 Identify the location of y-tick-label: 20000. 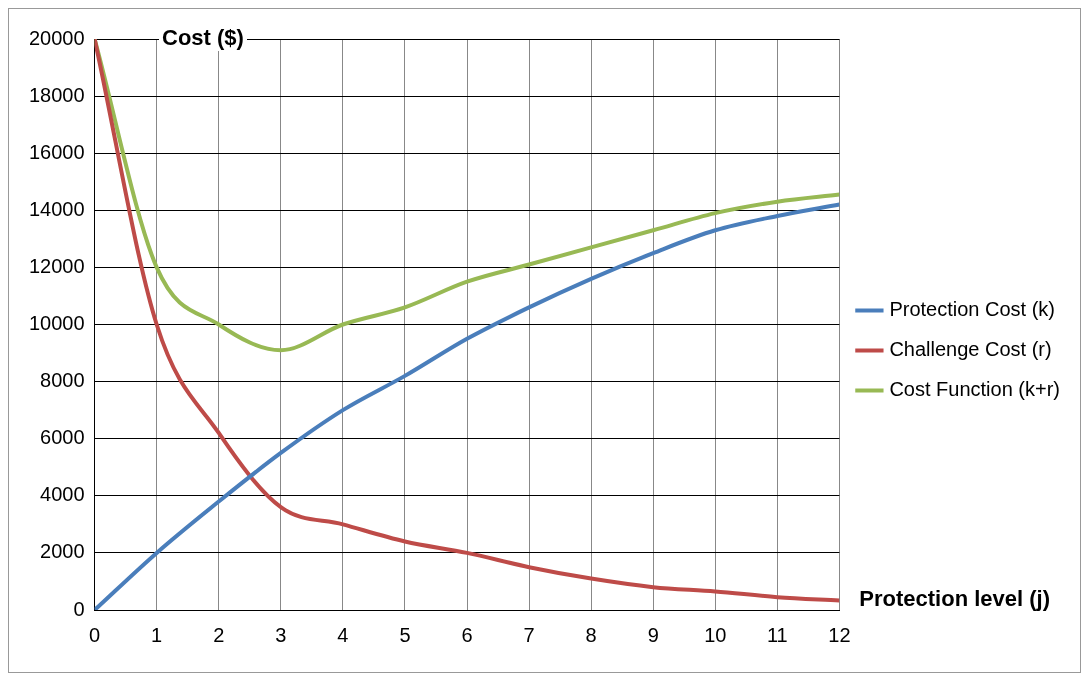
(56, 37).